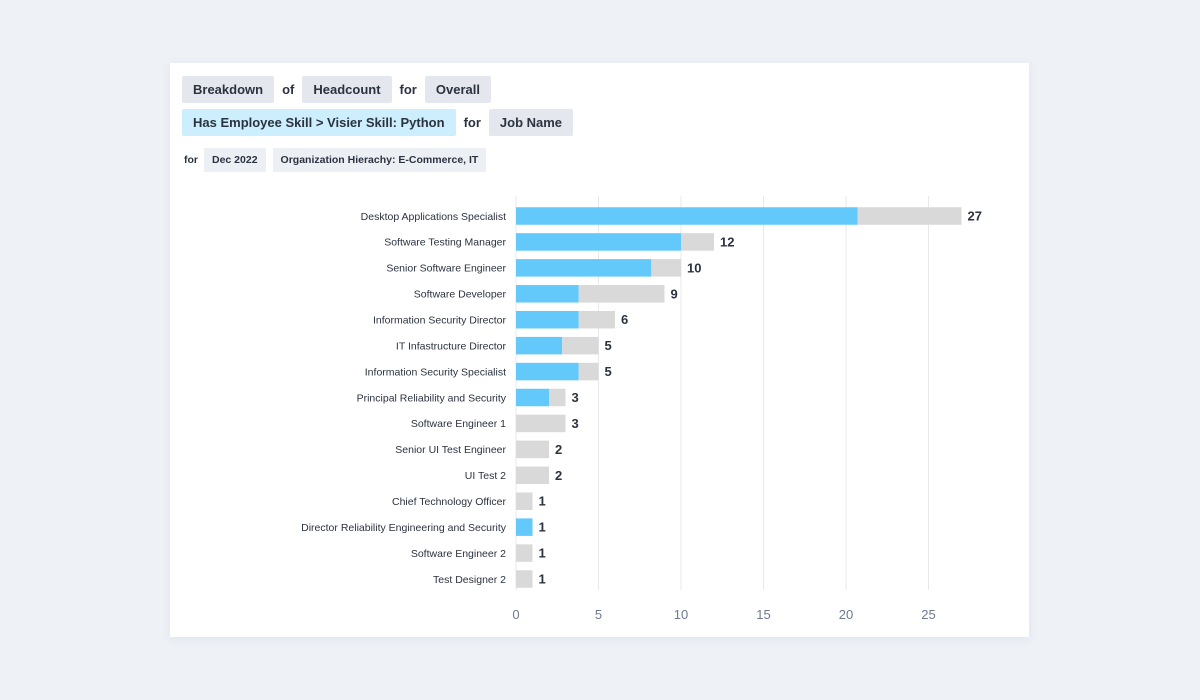 This screenshot has width=1200, height=700. I want to click on x-tick-label: 25, so click(928, 614).